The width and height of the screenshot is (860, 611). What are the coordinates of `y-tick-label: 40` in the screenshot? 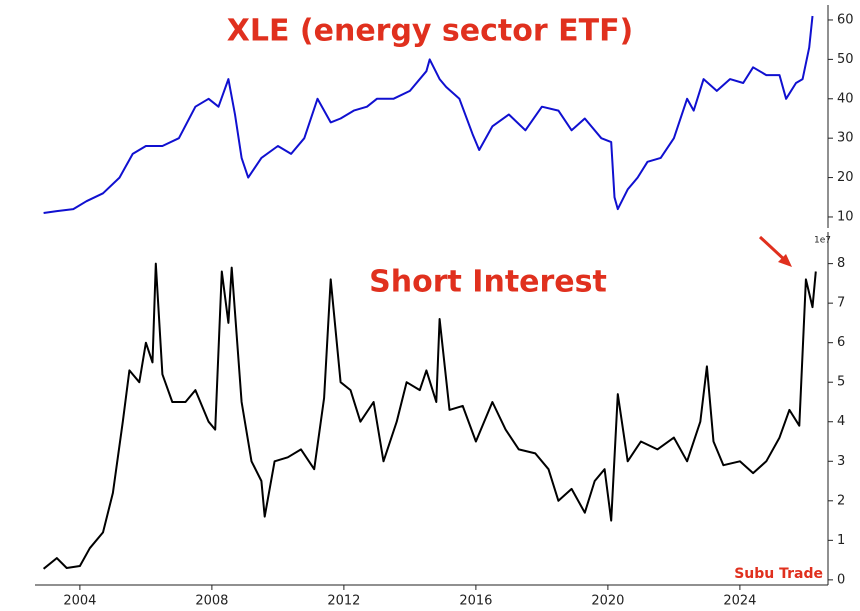 It's located at (845, 98).